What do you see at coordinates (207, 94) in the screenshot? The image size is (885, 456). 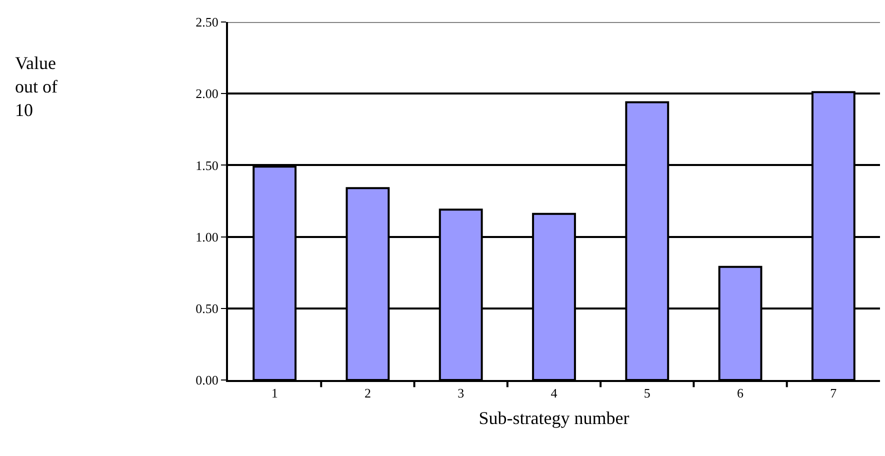 I see `y-tick-label: 2.00` at bounding box center [207, 94].